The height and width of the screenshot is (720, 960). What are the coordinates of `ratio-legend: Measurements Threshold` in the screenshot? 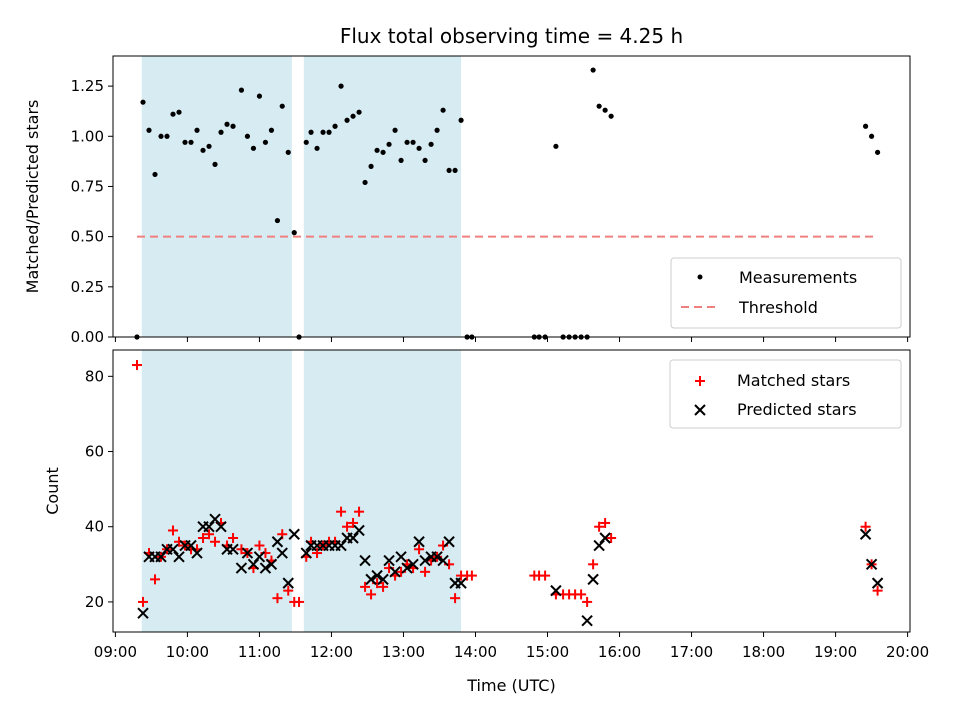 It's located at (786, 293).